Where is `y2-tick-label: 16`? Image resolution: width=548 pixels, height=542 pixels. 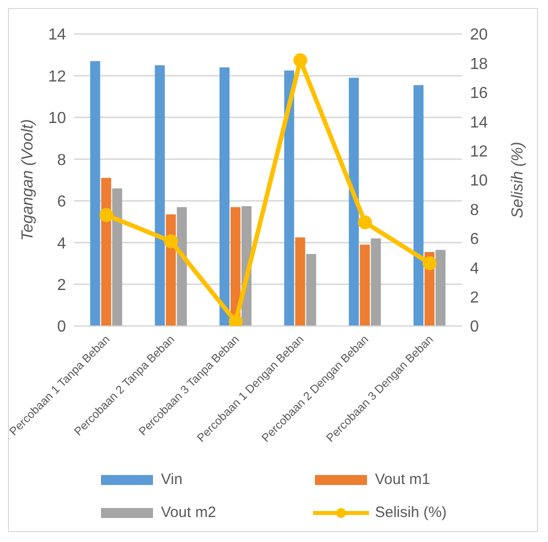 y2-tick-label: 16 is located at coordinates (479, 93).